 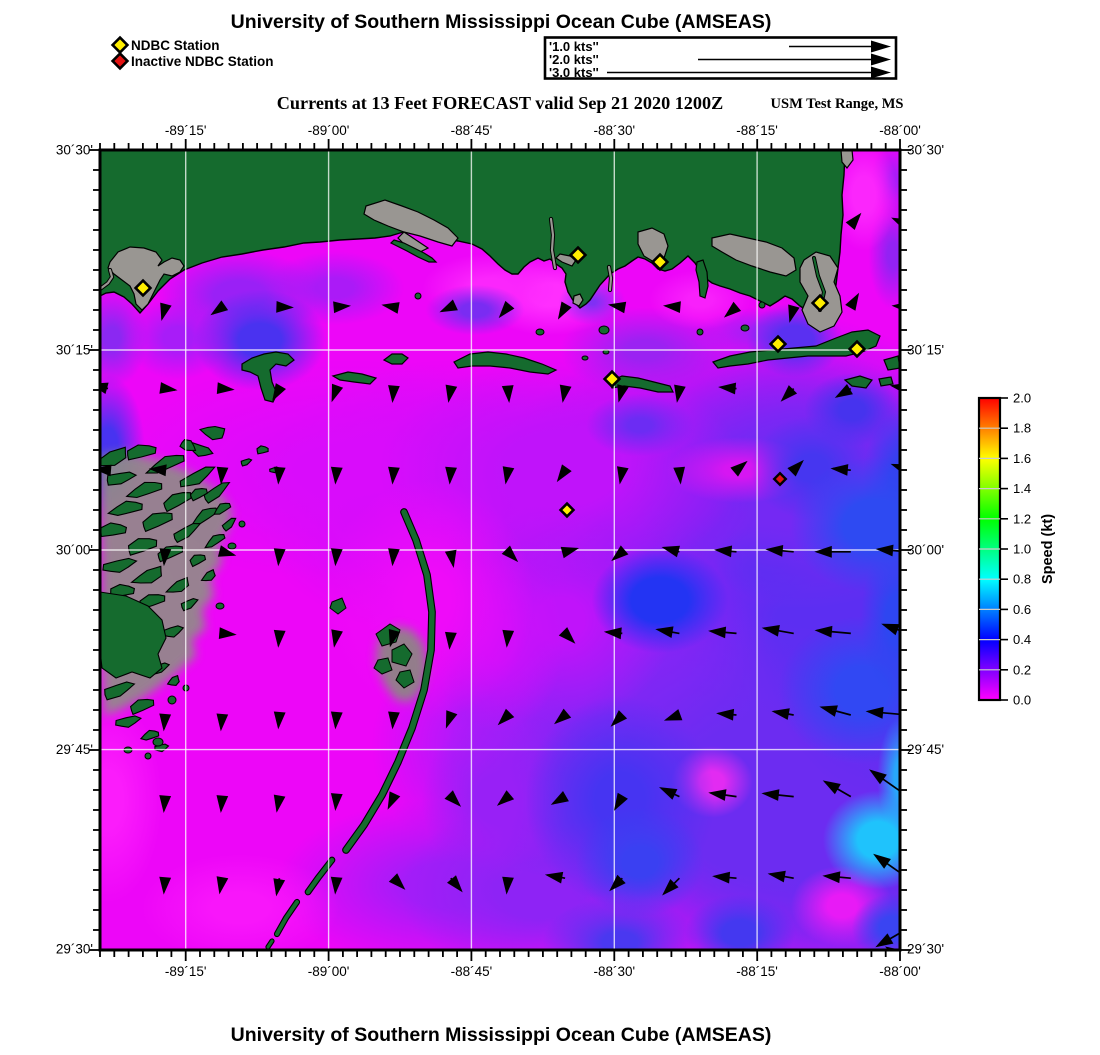 I want to click on svg-text: 1.4, so click(x=1022, y=488).